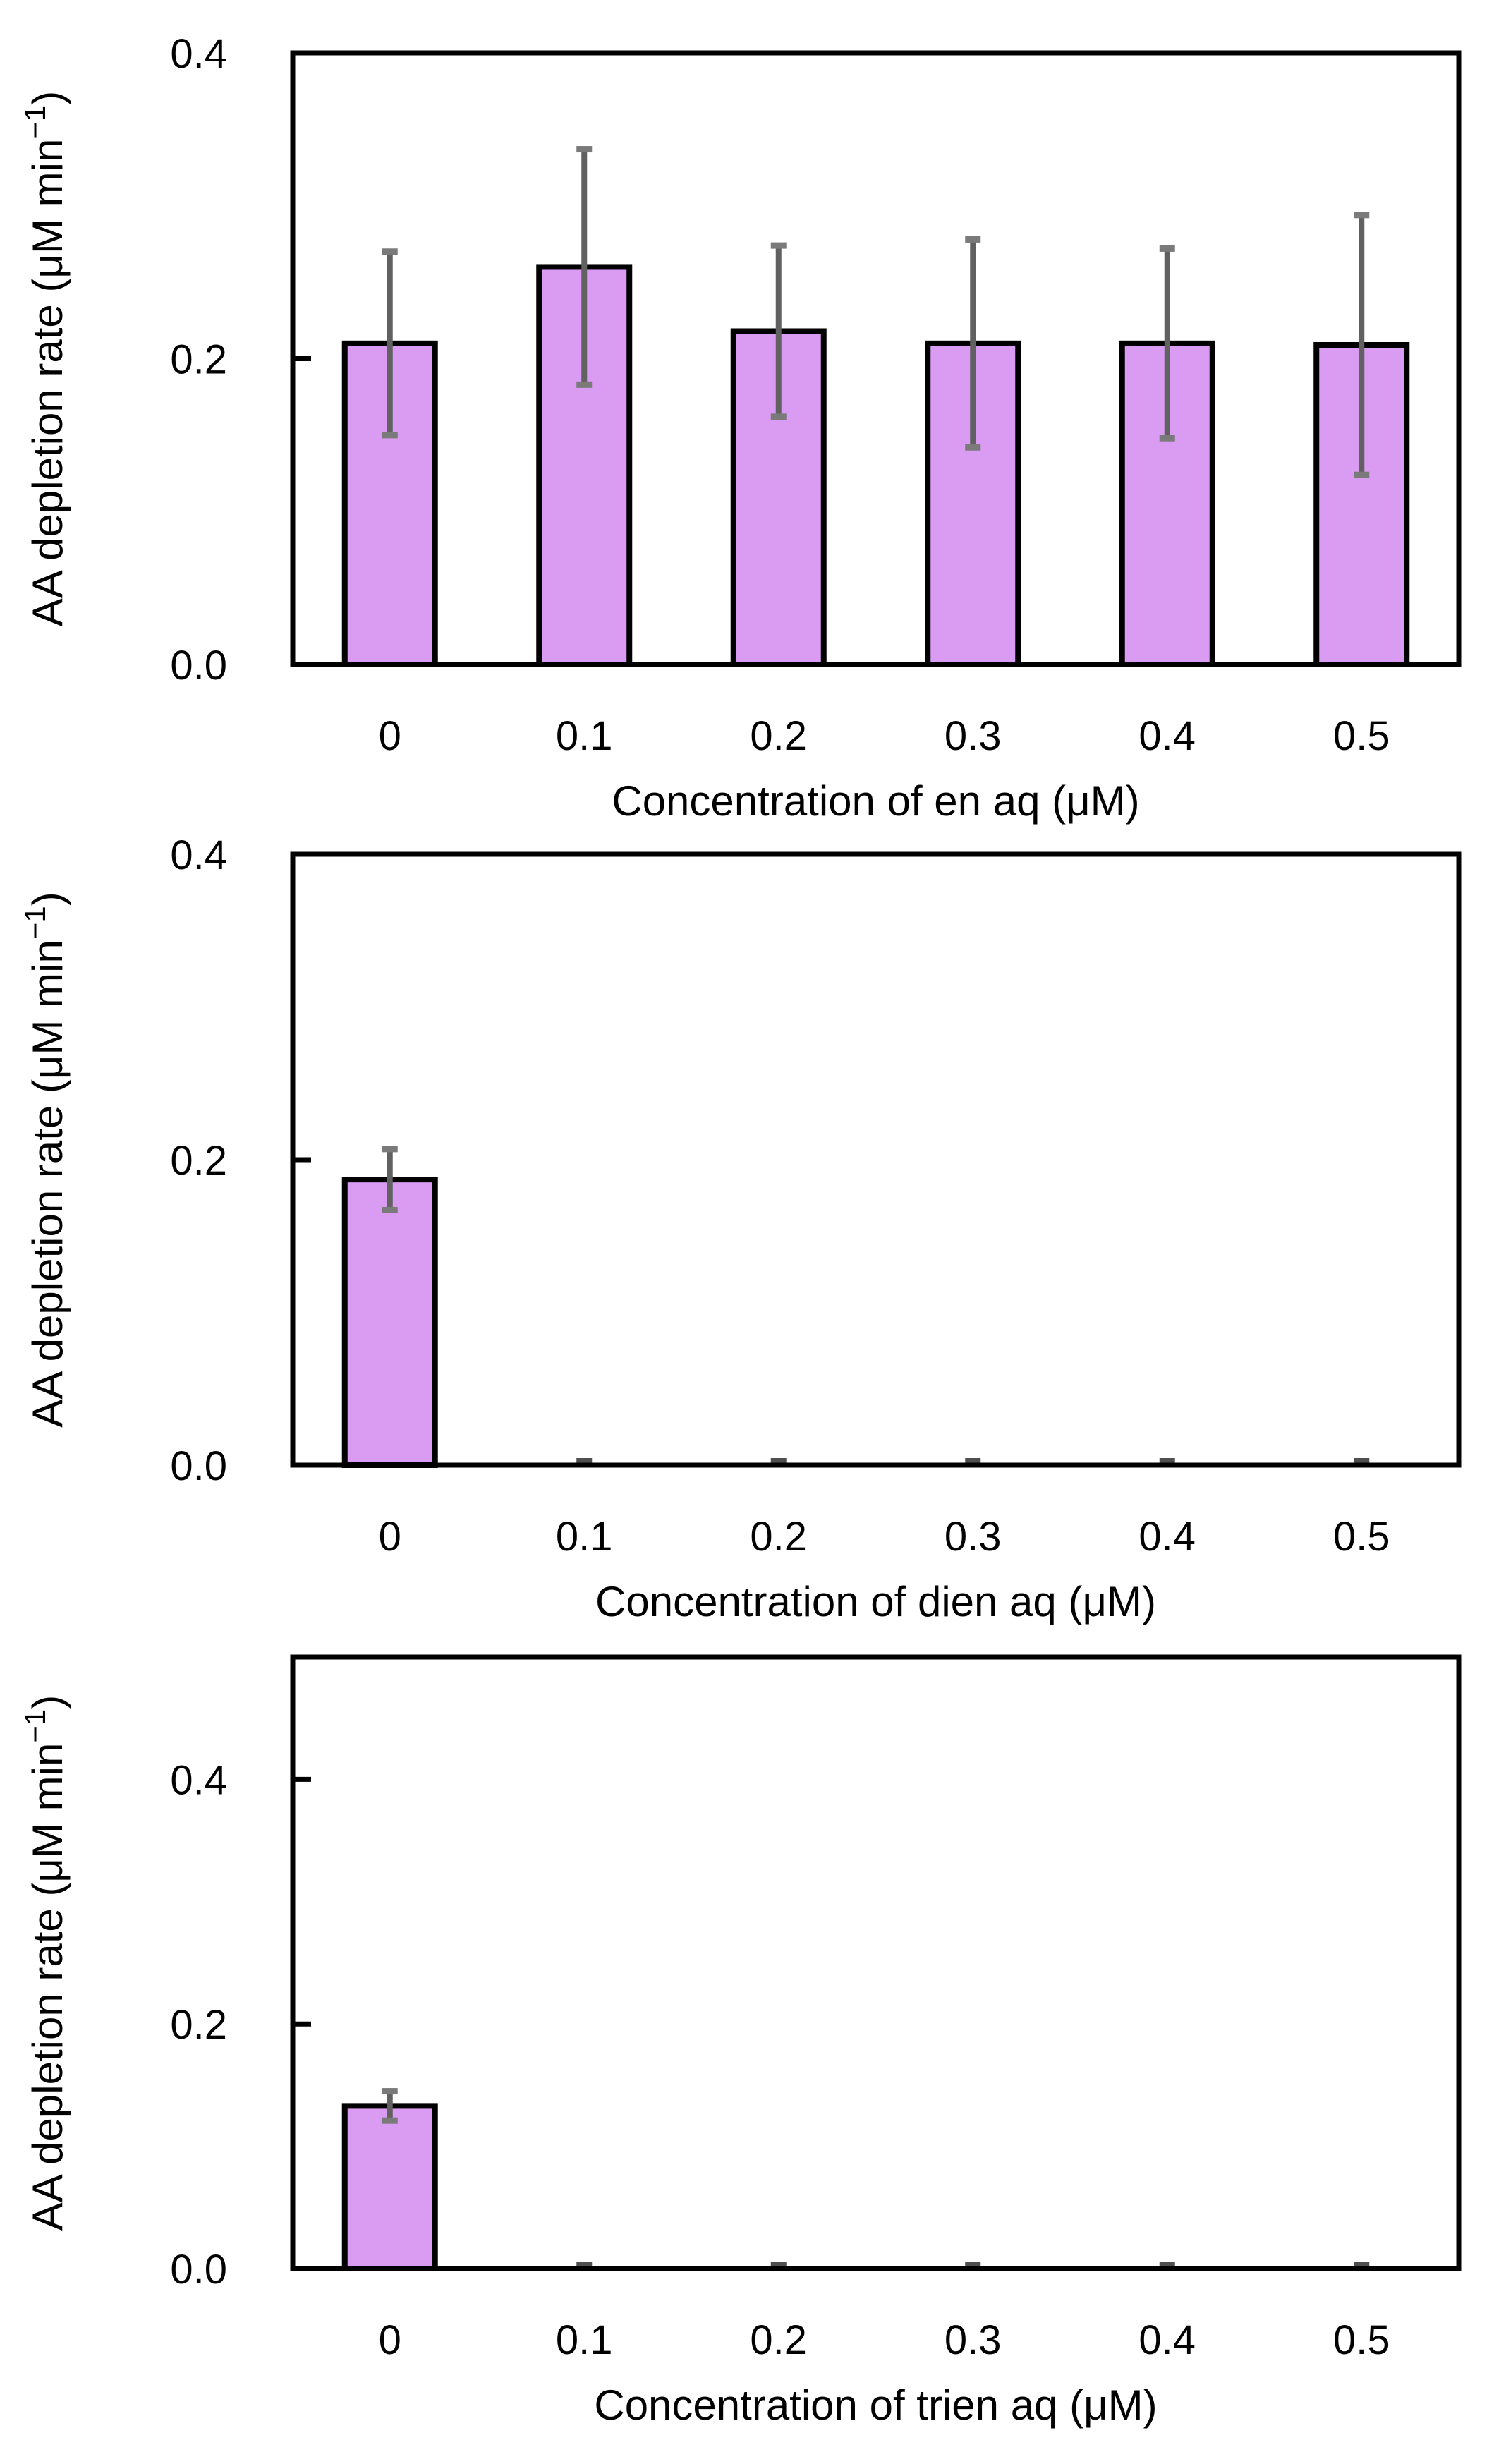 This screenshot has width=1494, height=2464. Describe the element at coordinates (876, 2405) in the screenshot. I see `x-axis-label: Concentration of trien aq (μM)` at that location.